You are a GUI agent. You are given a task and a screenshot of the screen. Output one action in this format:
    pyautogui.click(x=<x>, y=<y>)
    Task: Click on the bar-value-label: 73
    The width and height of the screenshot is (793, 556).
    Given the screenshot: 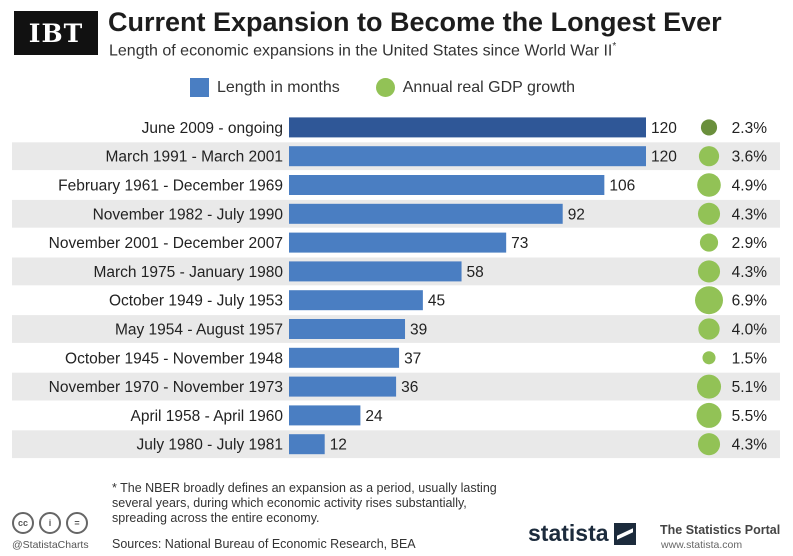 What is the action you would take?
    pyautogui.click(x=519, y=243)
    